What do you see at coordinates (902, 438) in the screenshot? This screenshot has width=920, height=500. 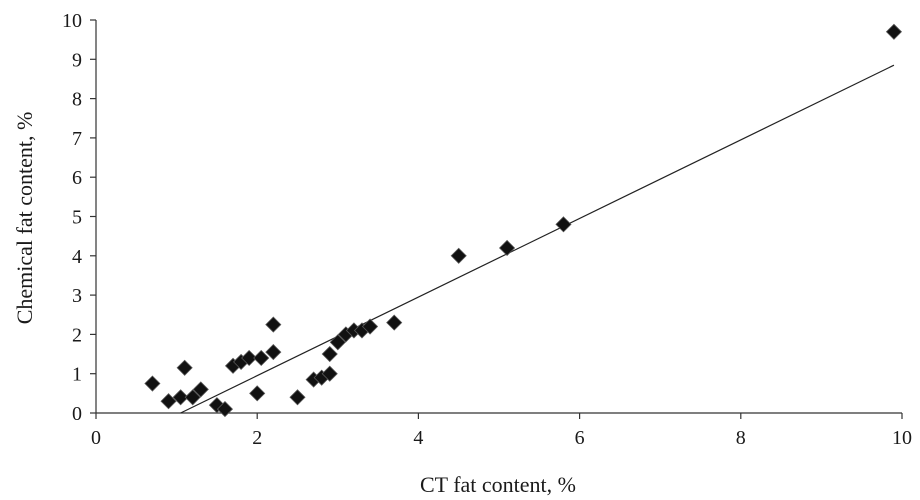 I see `x-tick-label: 10` at bounding box center [902, 438].